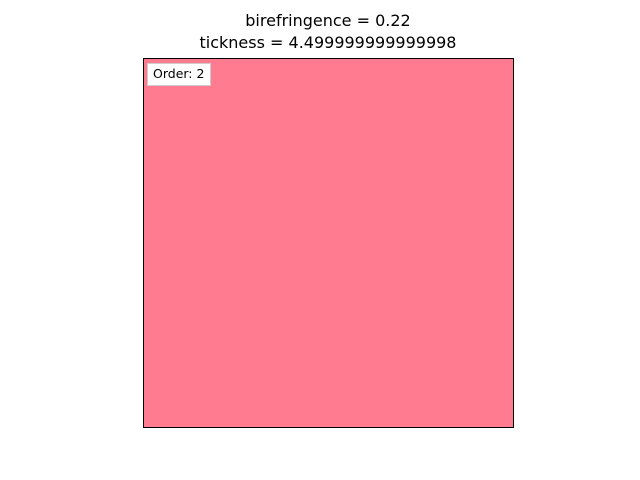 Image resolution: width=640 pixels, height=480 pixels. I want to click on order-label: Order: 2, so click(179, 74).